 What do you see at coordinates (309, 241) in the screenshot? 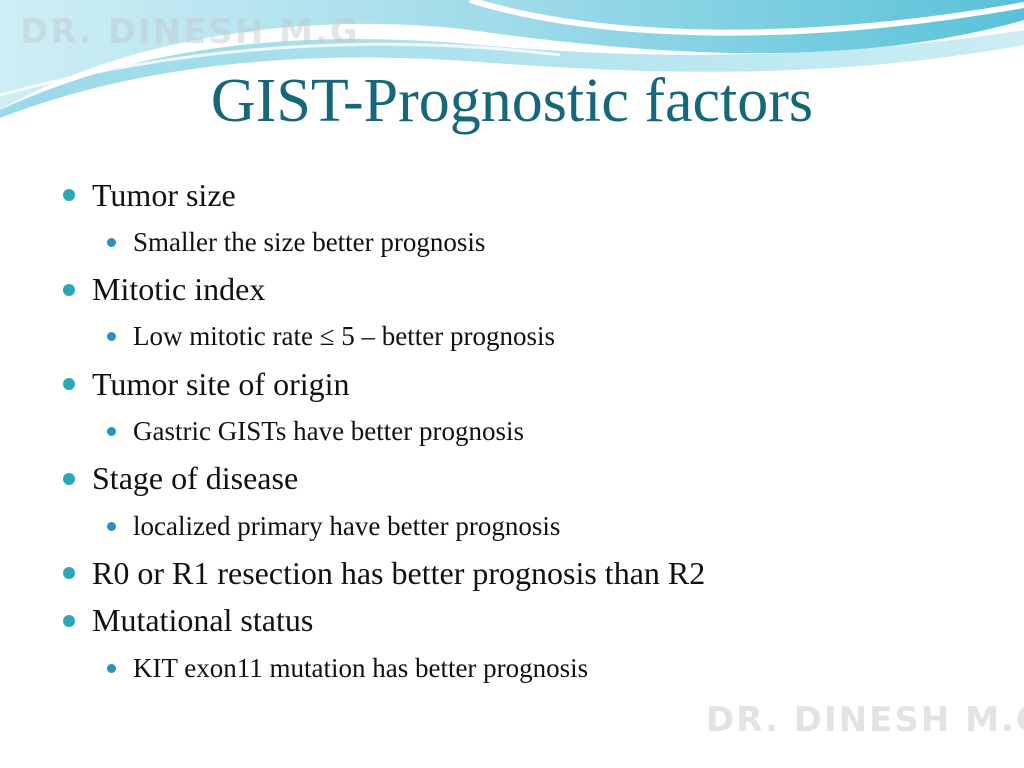
I see `bullet-text: Smaller the size better prognosis` at bounding box center [309, 241].